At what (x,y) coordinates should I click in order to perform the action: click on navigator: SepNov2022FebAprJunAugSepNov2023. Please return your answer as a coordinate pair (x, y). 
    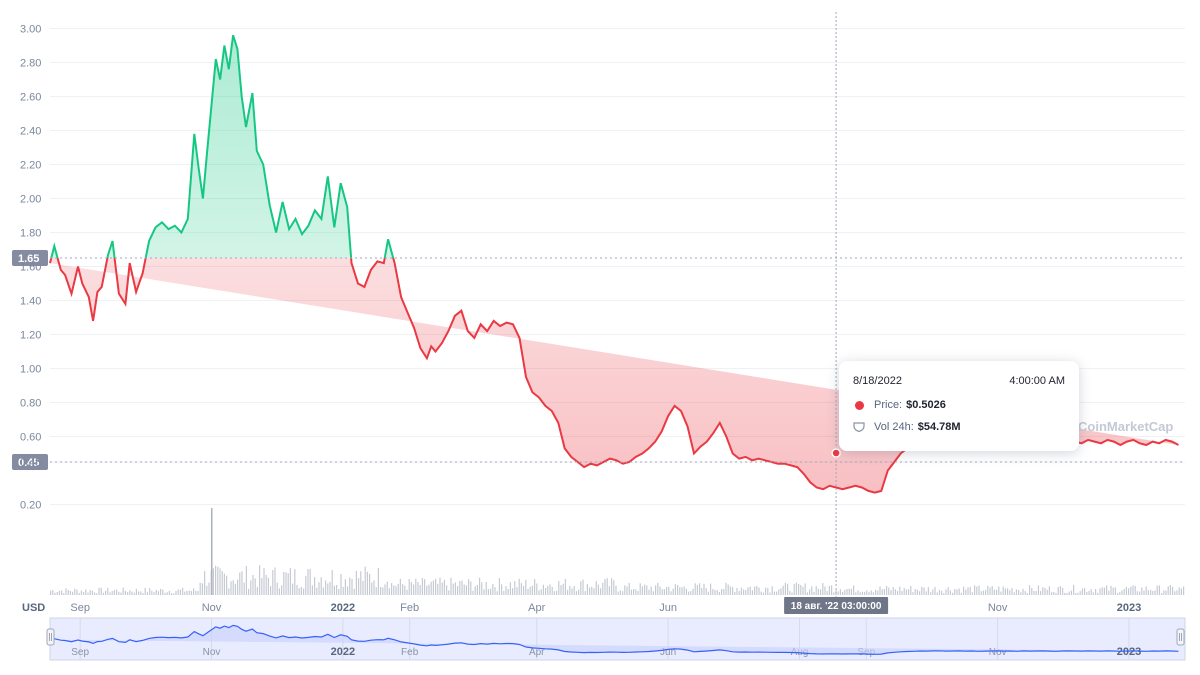
    Looking at the image, I should click on (616, 639).